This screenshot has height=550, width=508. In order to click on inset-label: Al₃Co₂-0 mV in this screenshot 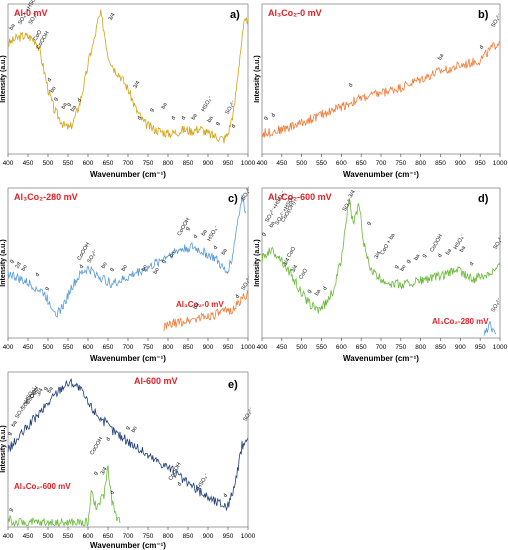, I will do `click(200, 304)`.